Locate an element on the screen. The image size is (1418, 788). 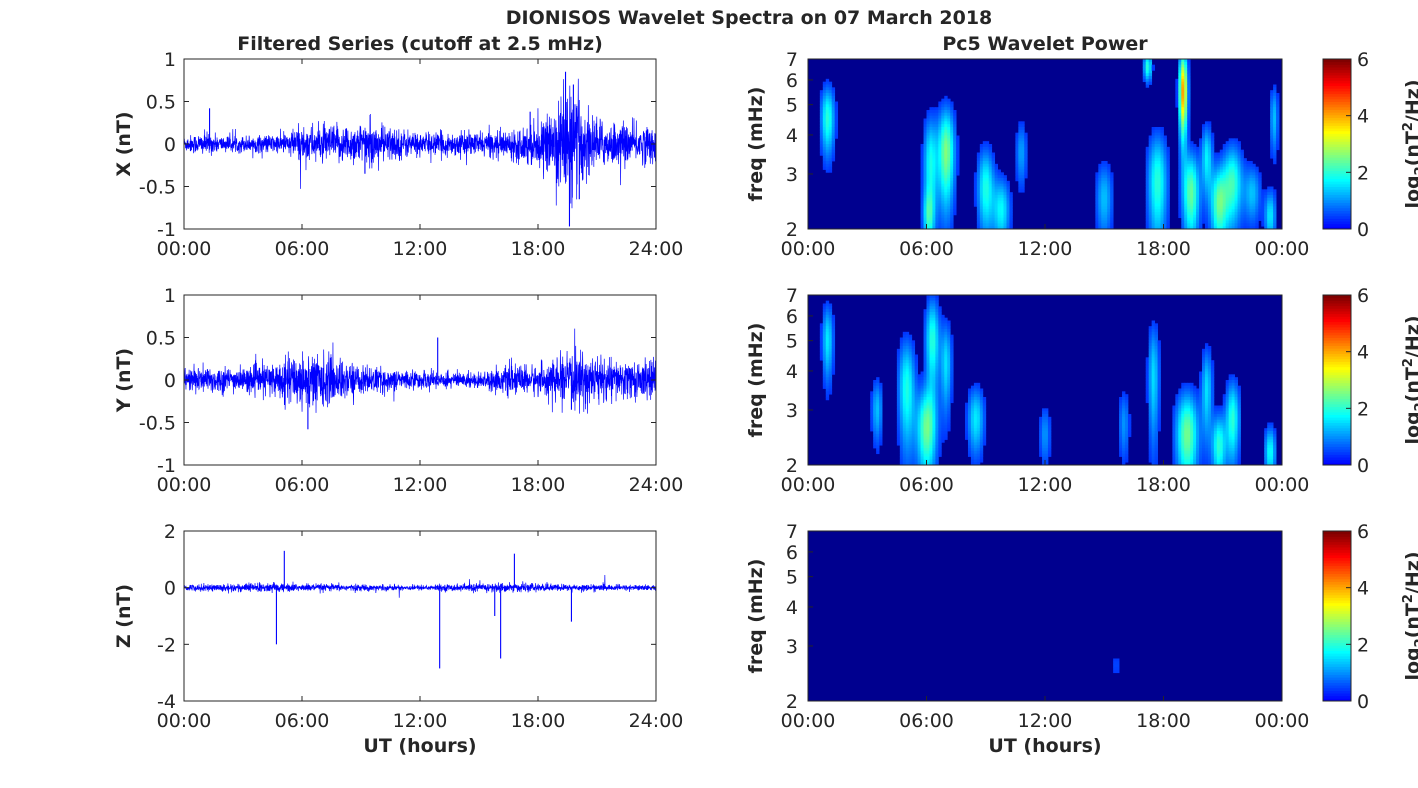
heatmap-cells is located at coordinates (1049, 144).